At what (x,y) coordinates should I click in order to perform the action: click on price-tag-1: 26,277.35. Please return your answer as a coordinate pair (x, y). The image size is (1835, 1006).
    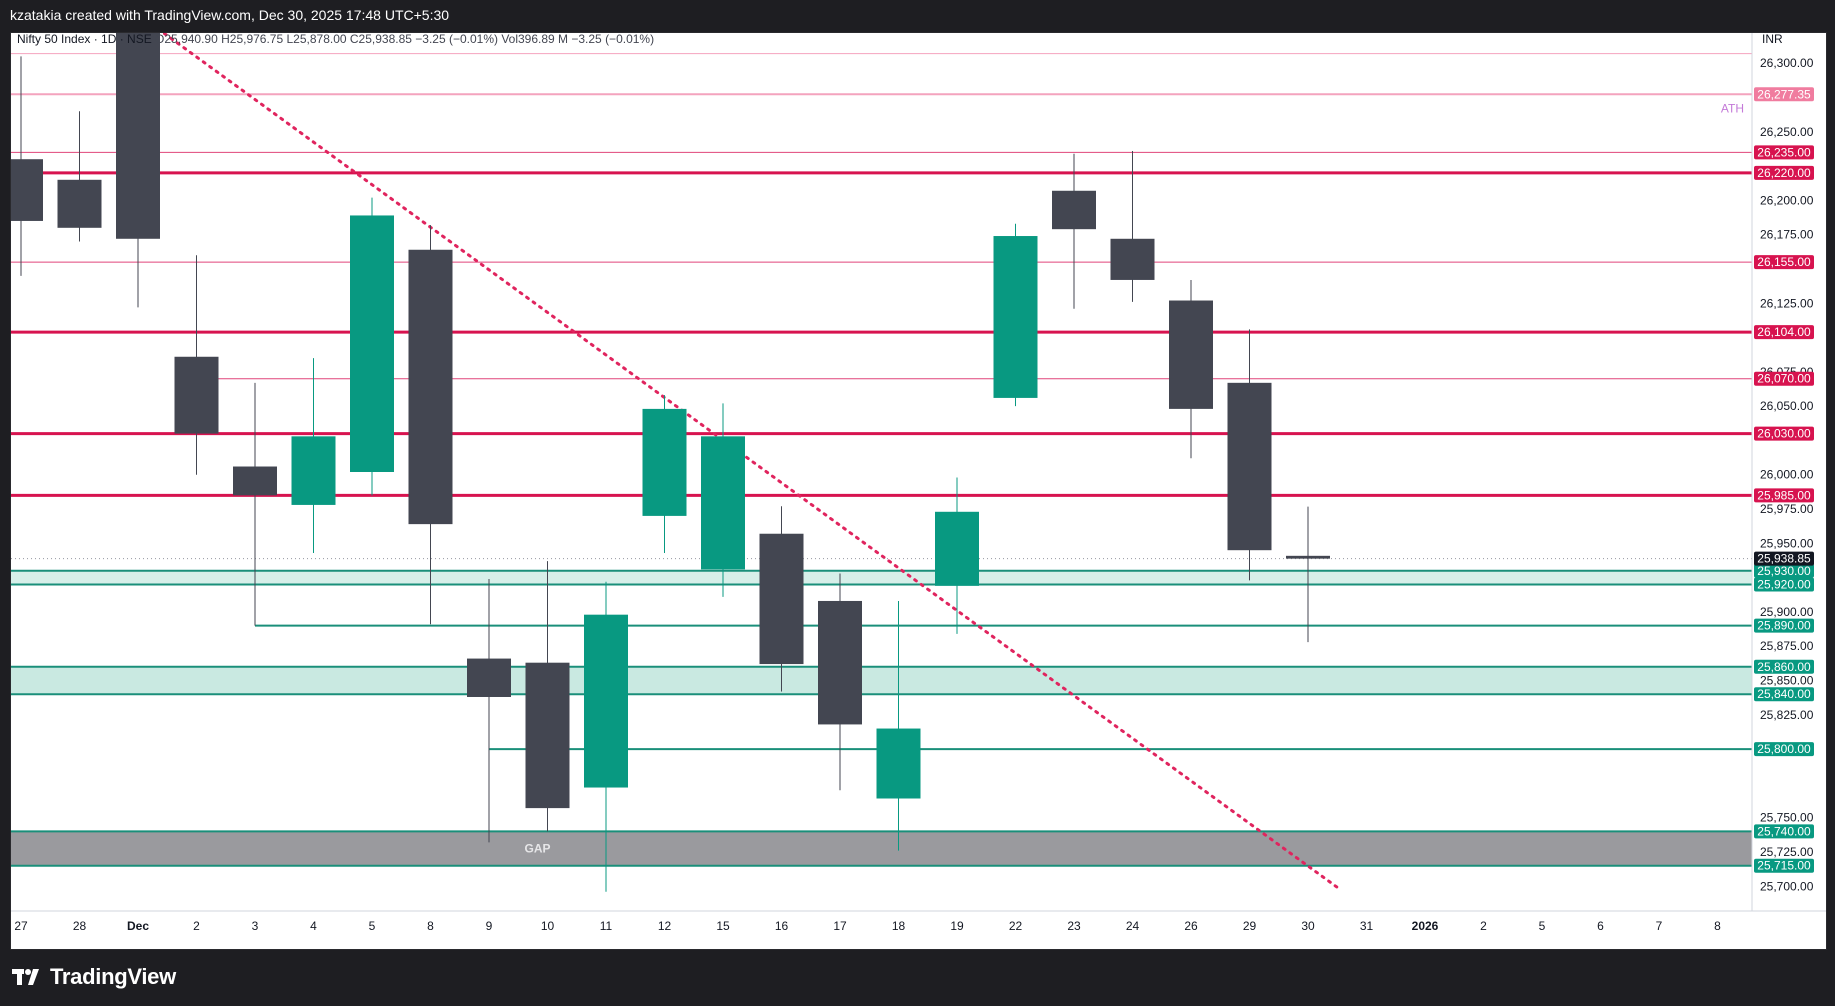
    Looking at the image, I should click on (1784, 94).